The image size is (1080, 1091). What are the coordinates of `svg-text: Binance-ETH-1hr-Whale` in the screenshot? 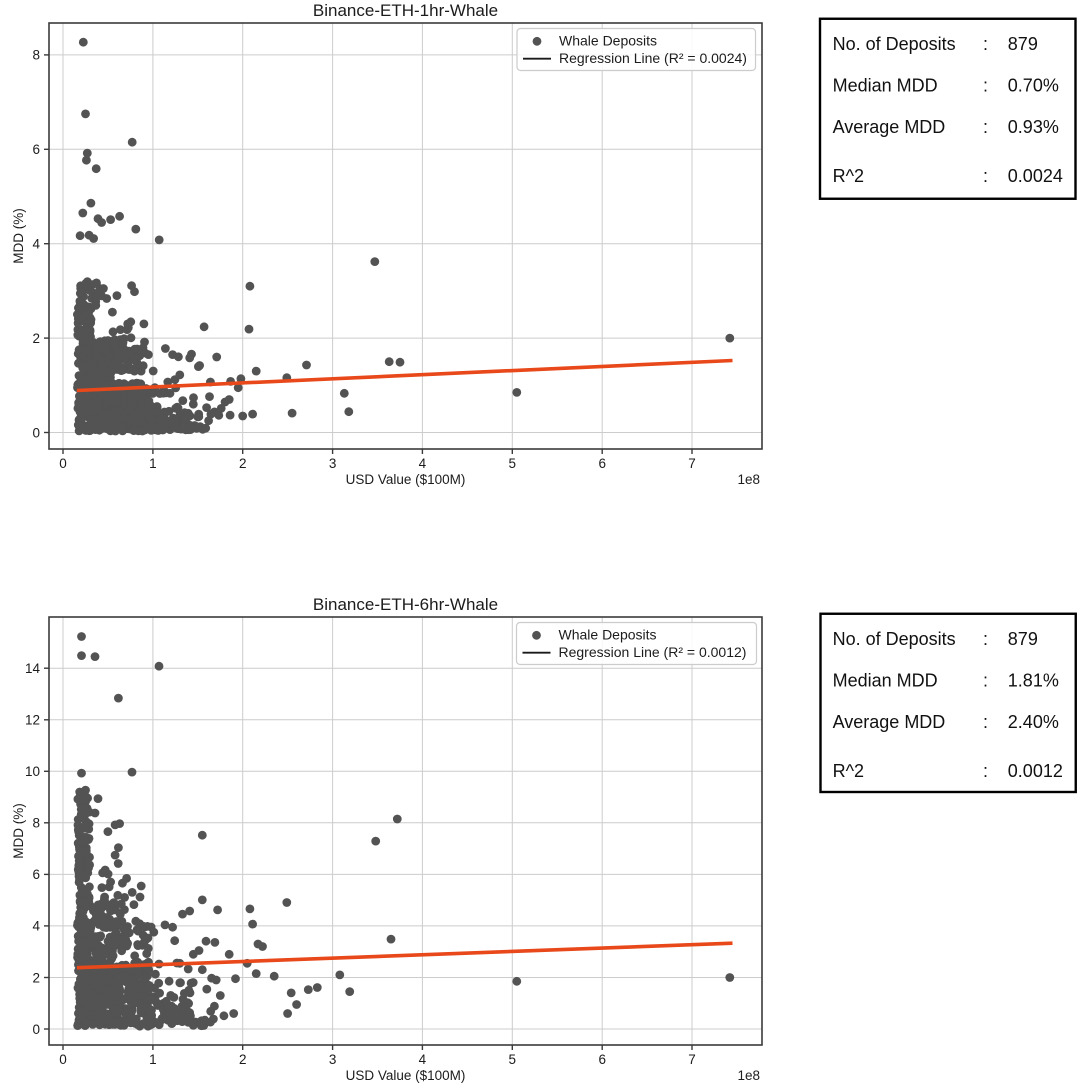 It's located at (405, 10).